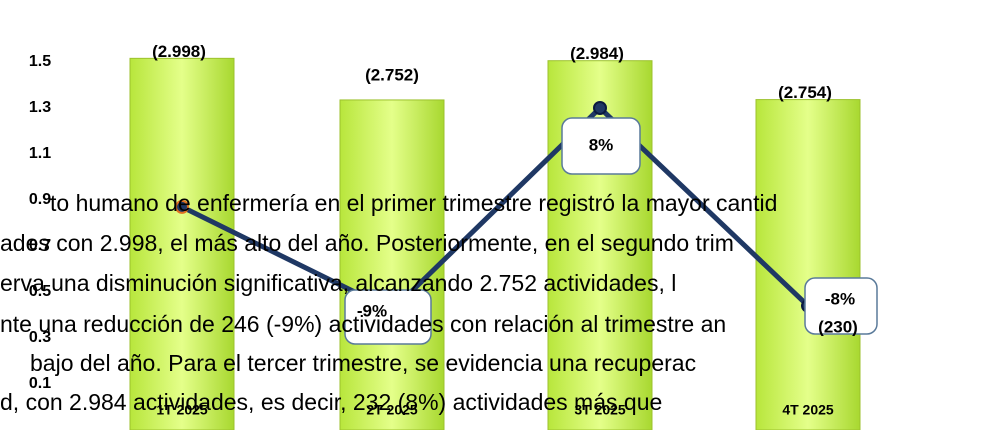 This screenshot has height=430, width=995. What do you see at coordinates (808, 410) in the screenshot?
I see `x-tick-label: 4T 2025` at bounding box center [808, 410].